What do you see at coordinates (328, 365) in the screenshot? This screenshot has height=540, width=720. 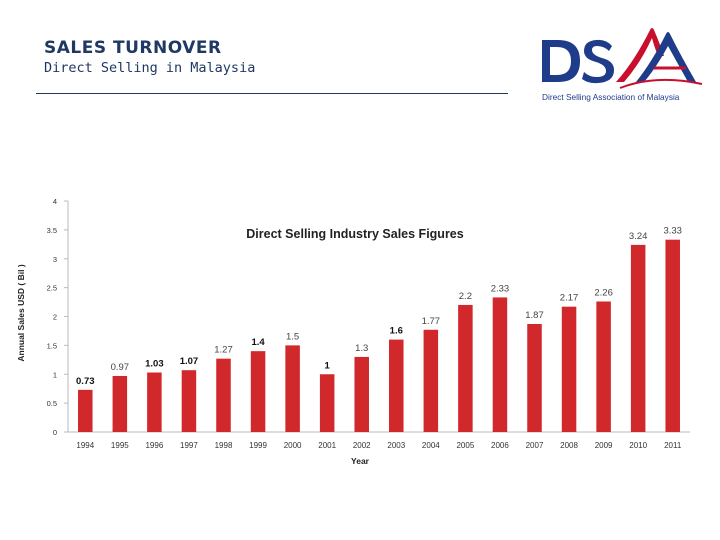 I see `data-label-2001: 1` at bounding box center [328, 365].